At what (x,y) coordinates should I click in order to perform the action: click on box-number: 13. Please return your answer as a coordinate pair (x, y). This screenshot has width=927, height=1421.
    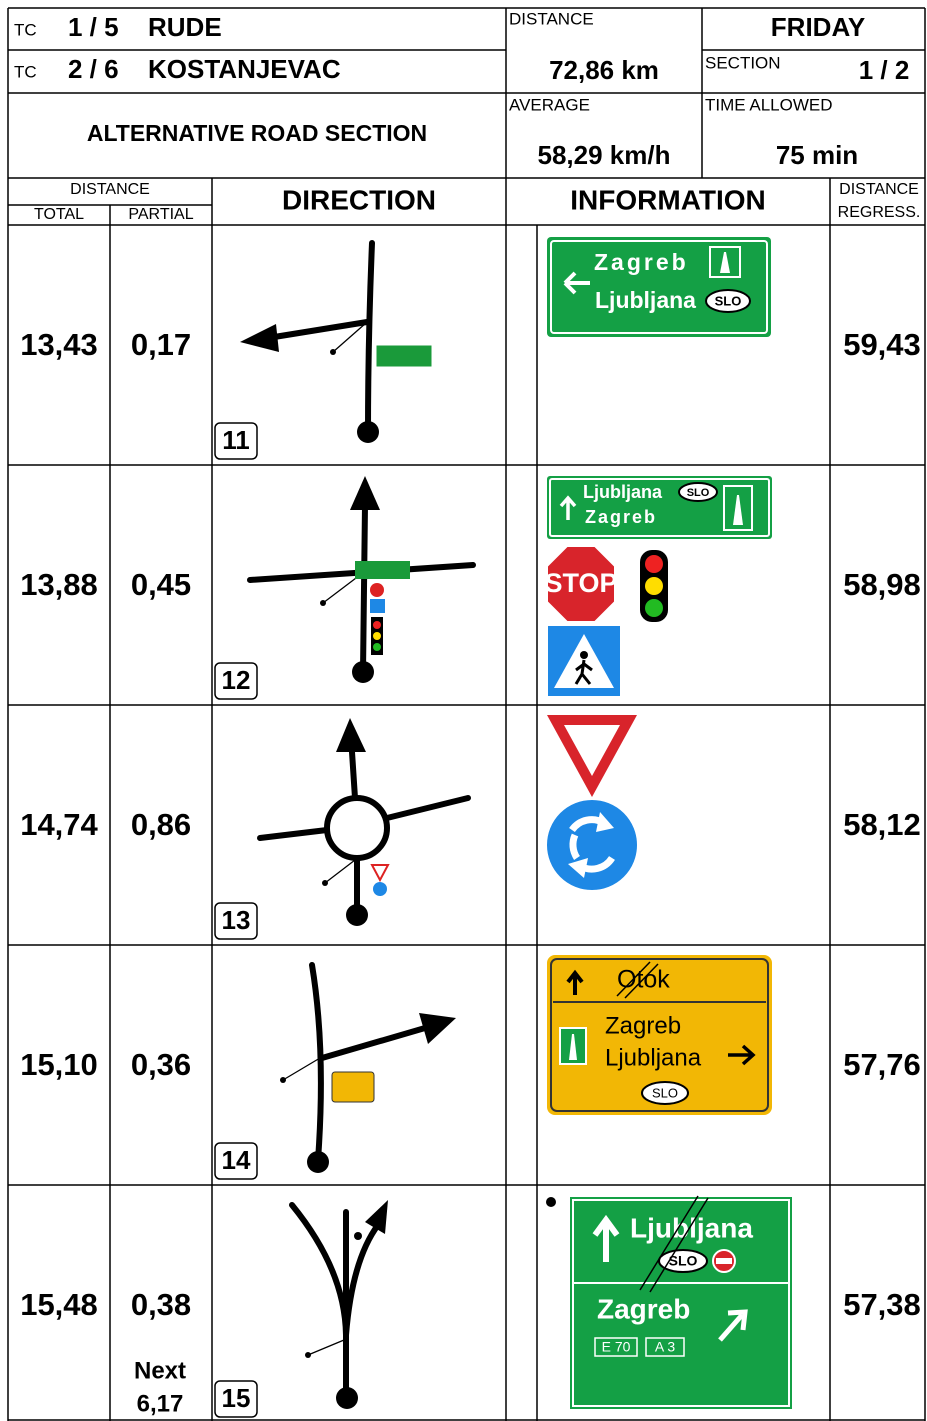
    Looking at the image, I should click on (236, 920).